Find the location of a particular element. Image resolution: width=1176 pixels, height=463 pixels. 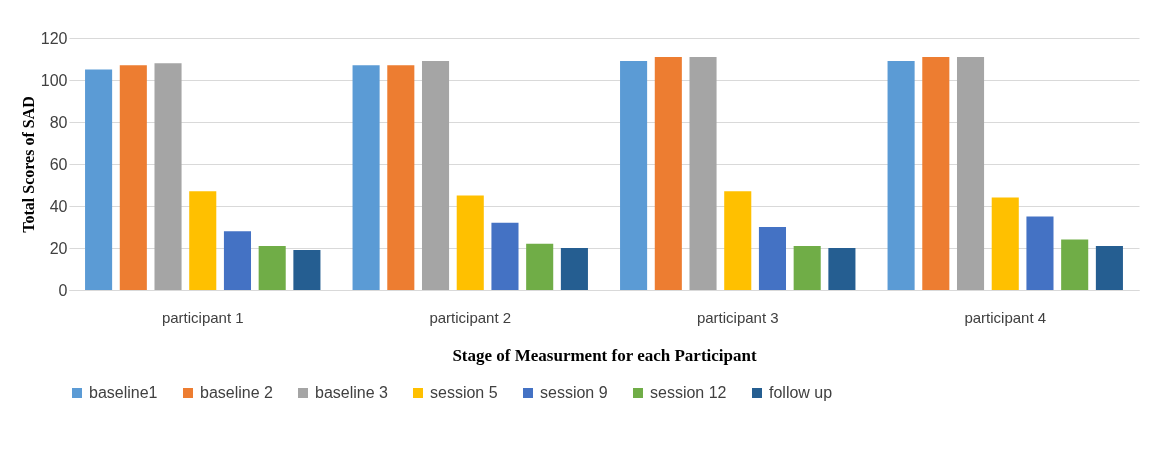

x-axis-title: Stage of Measurment for each Participant is located at coordinates (604, 355).